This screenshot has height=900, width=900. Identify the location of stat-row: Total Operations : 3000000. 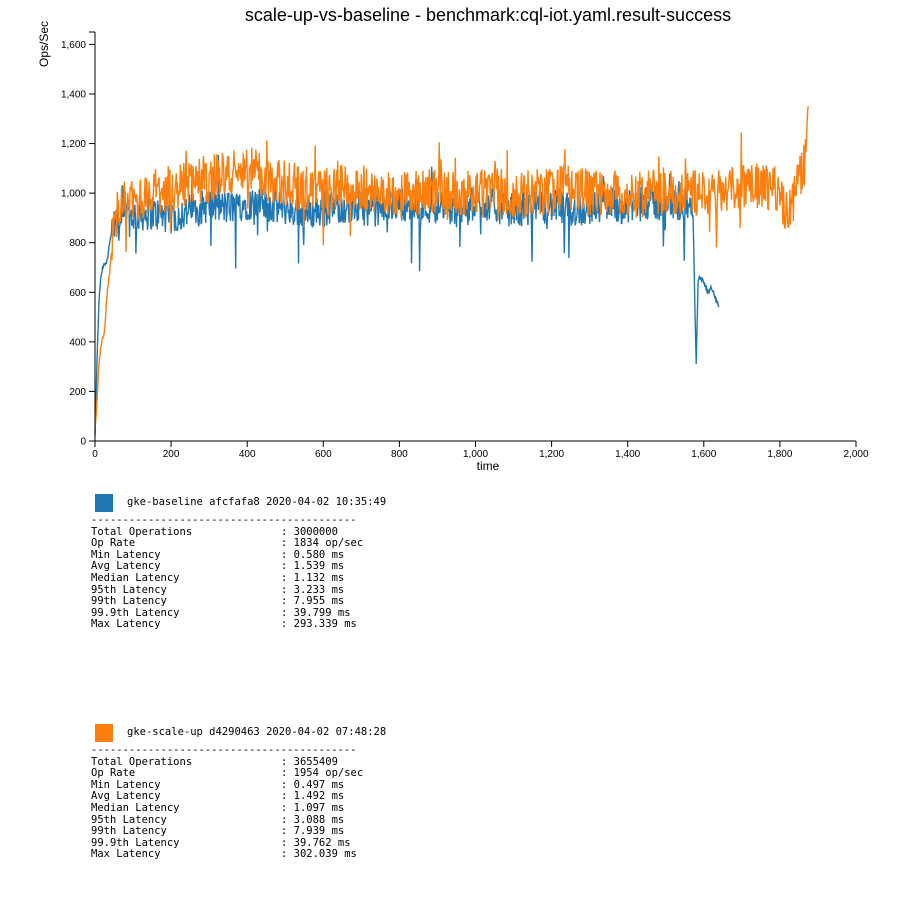
(238, 532).